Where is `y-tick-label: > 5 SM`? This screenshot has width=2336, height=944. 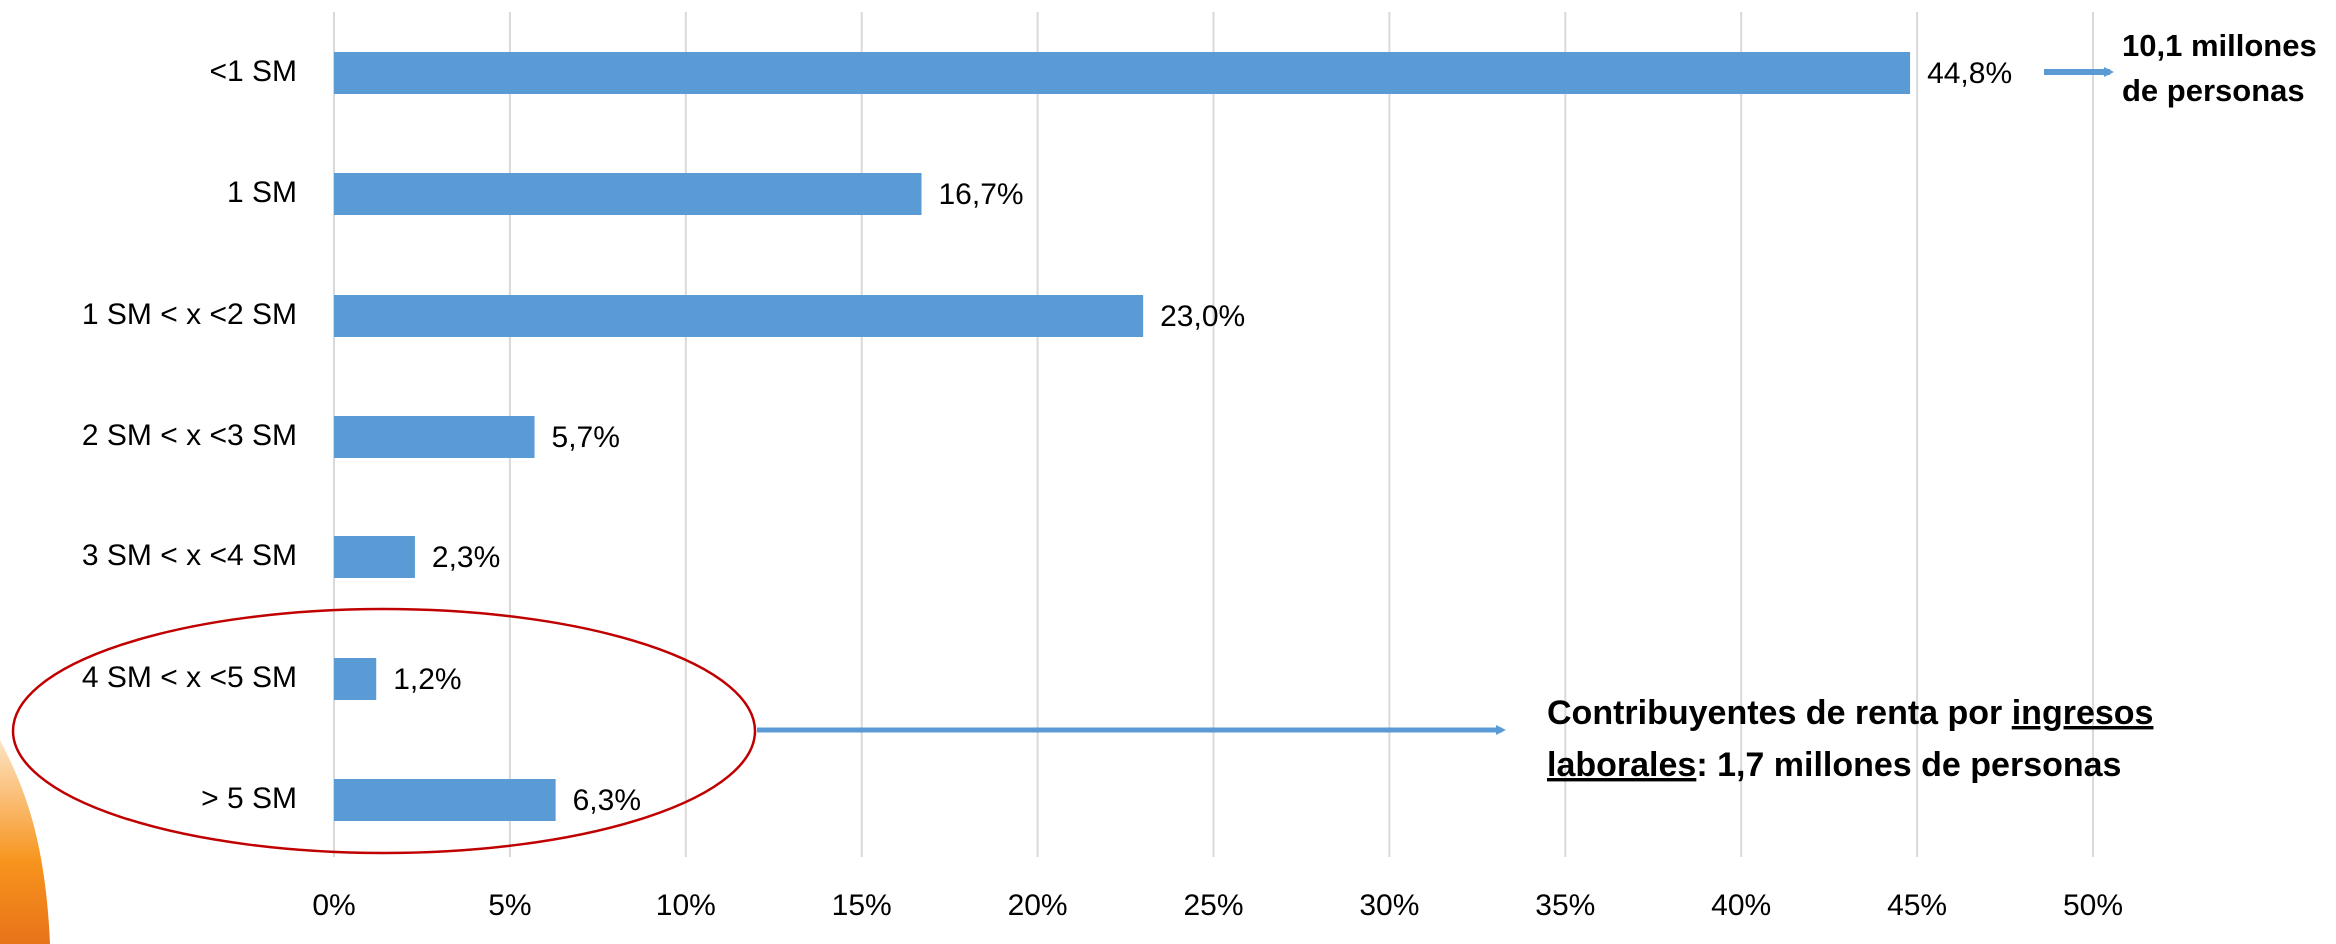
y-tick-label: > 5 SM is located at coordinates (249, 798).